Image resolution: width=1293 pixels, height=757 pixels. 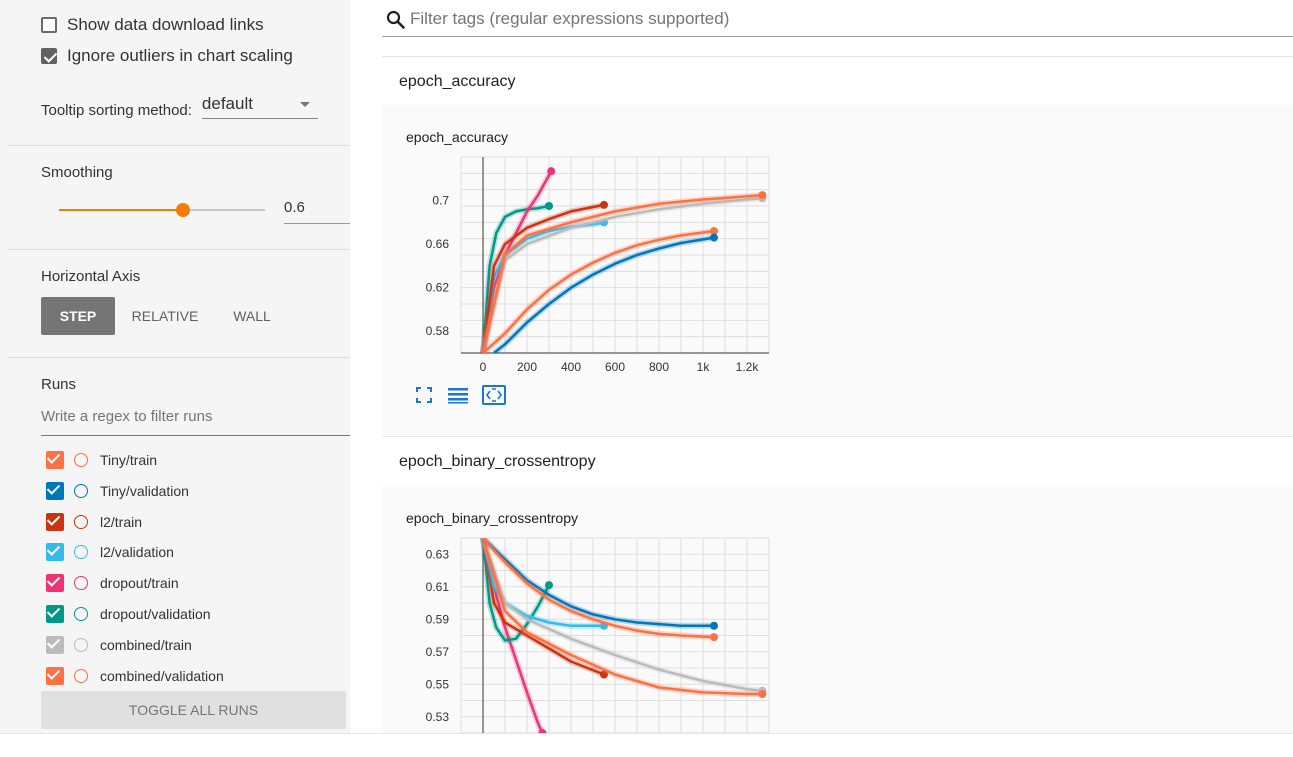 What do you see at coordinates (438, 652) in the screenshot?
I see `y-tick-label: 0.57` at bounding box center [438, 652].